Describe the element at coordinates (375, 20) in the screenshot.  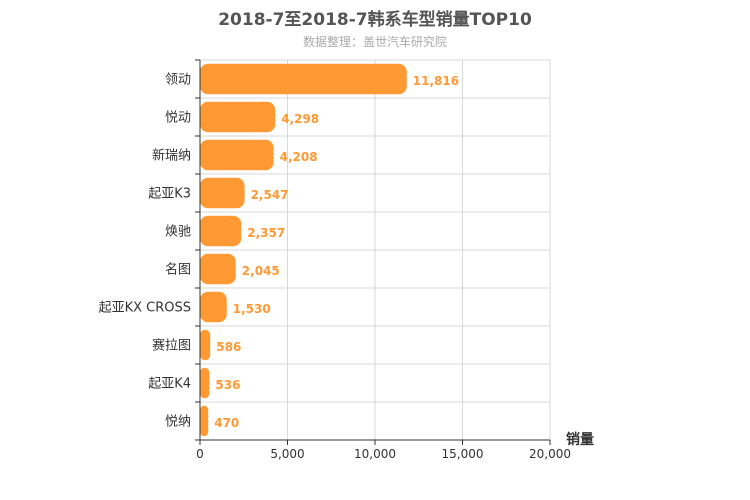
I see `chart-title: 2018-7至2018-7韩系车型销量TOP10` at that location.